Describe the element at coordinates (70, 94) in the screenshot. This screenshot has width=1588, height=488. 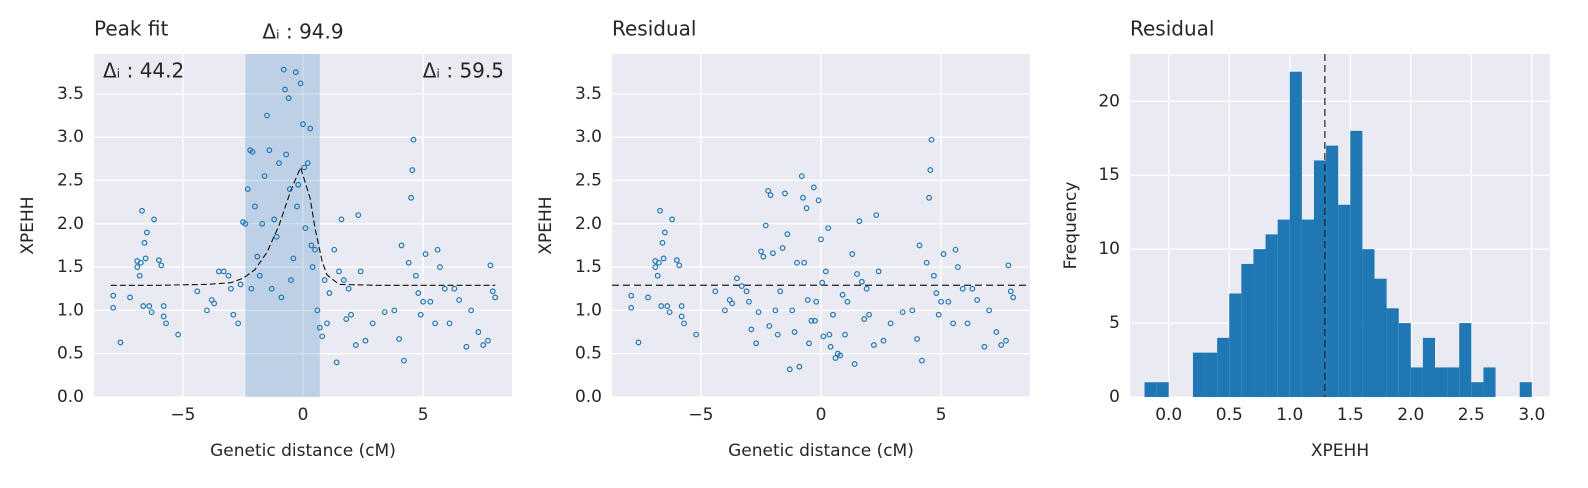
I see `y-tick-label: 3.5` at that location.